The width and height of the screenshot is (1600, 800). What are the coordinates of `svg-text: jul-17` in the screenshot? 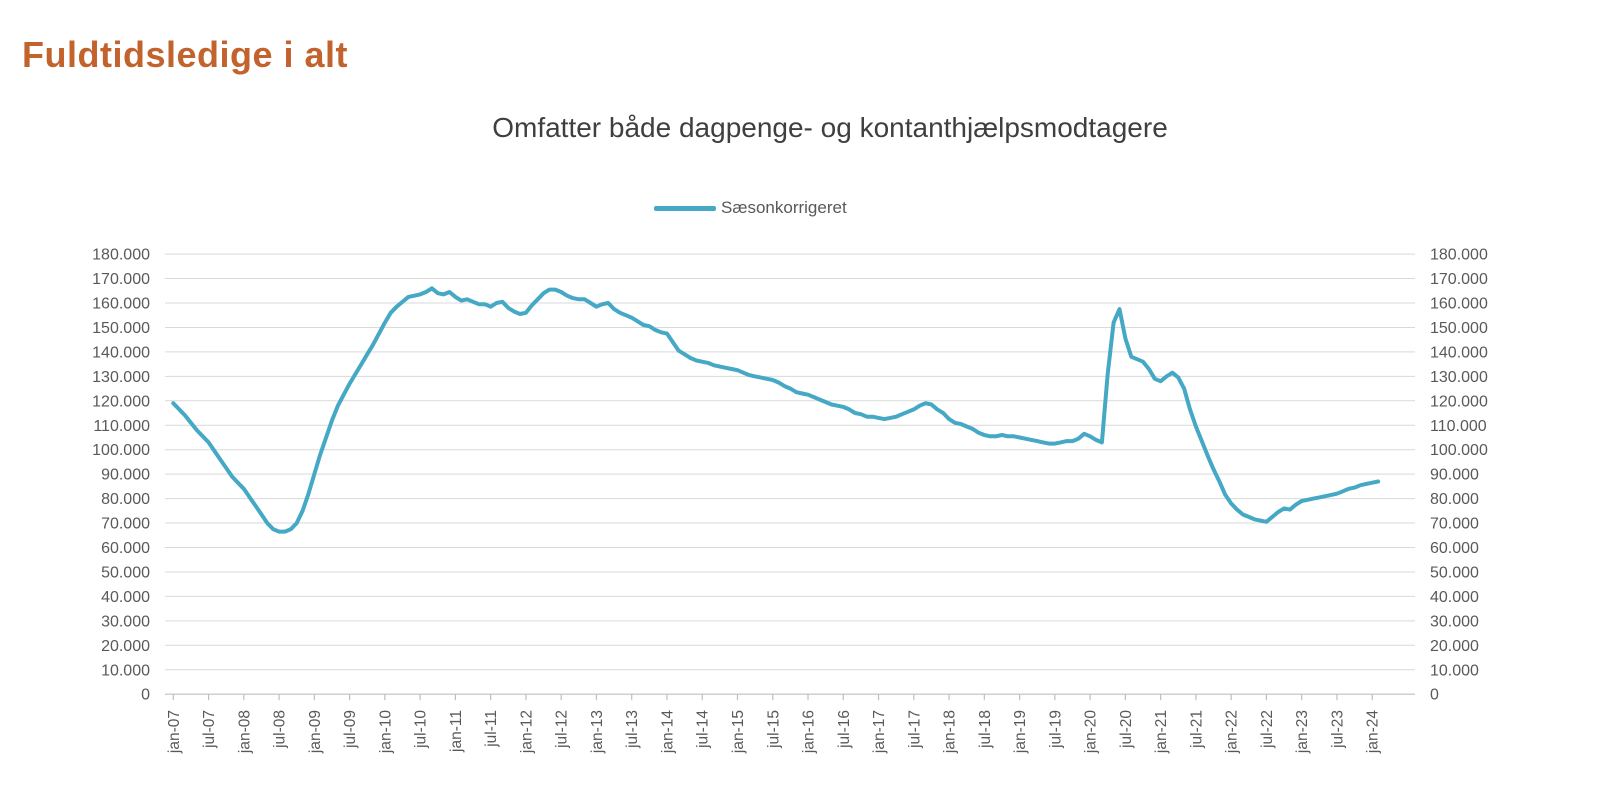 It's located at (914, 729).